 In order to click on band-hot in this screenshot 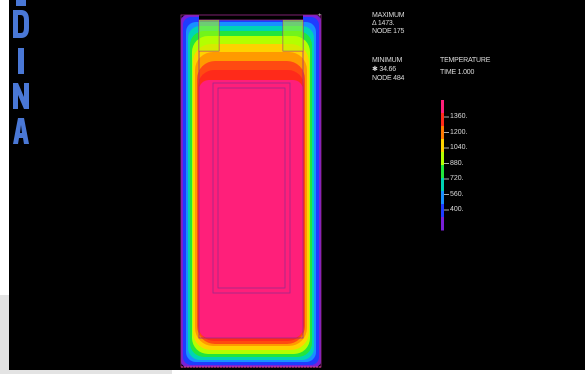, I will do `click(251, 209)`.